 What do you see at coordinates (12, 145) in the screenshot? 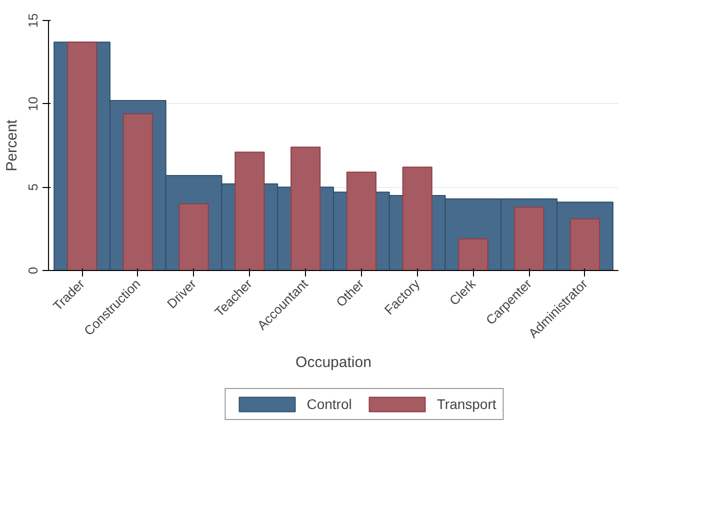
I see `y-axis-title: Percent` at bounding box center [12, 145].